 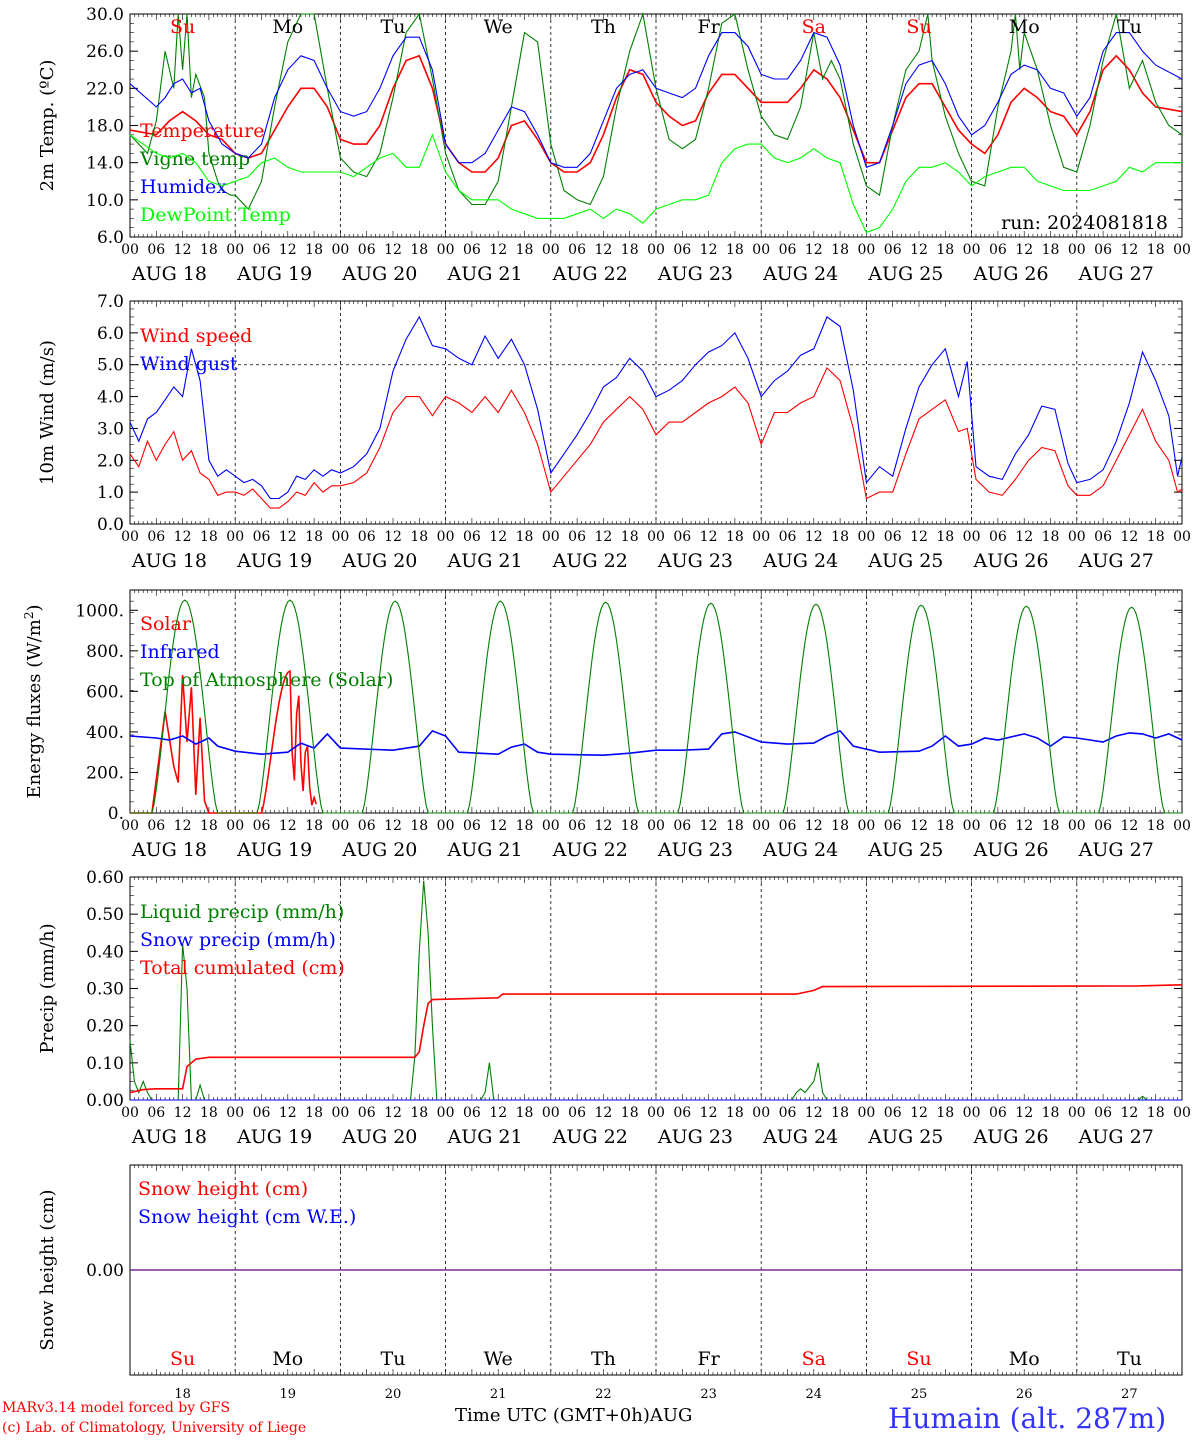 I want to click on legend-humidex: Humidex, so click(x=183, y=187).